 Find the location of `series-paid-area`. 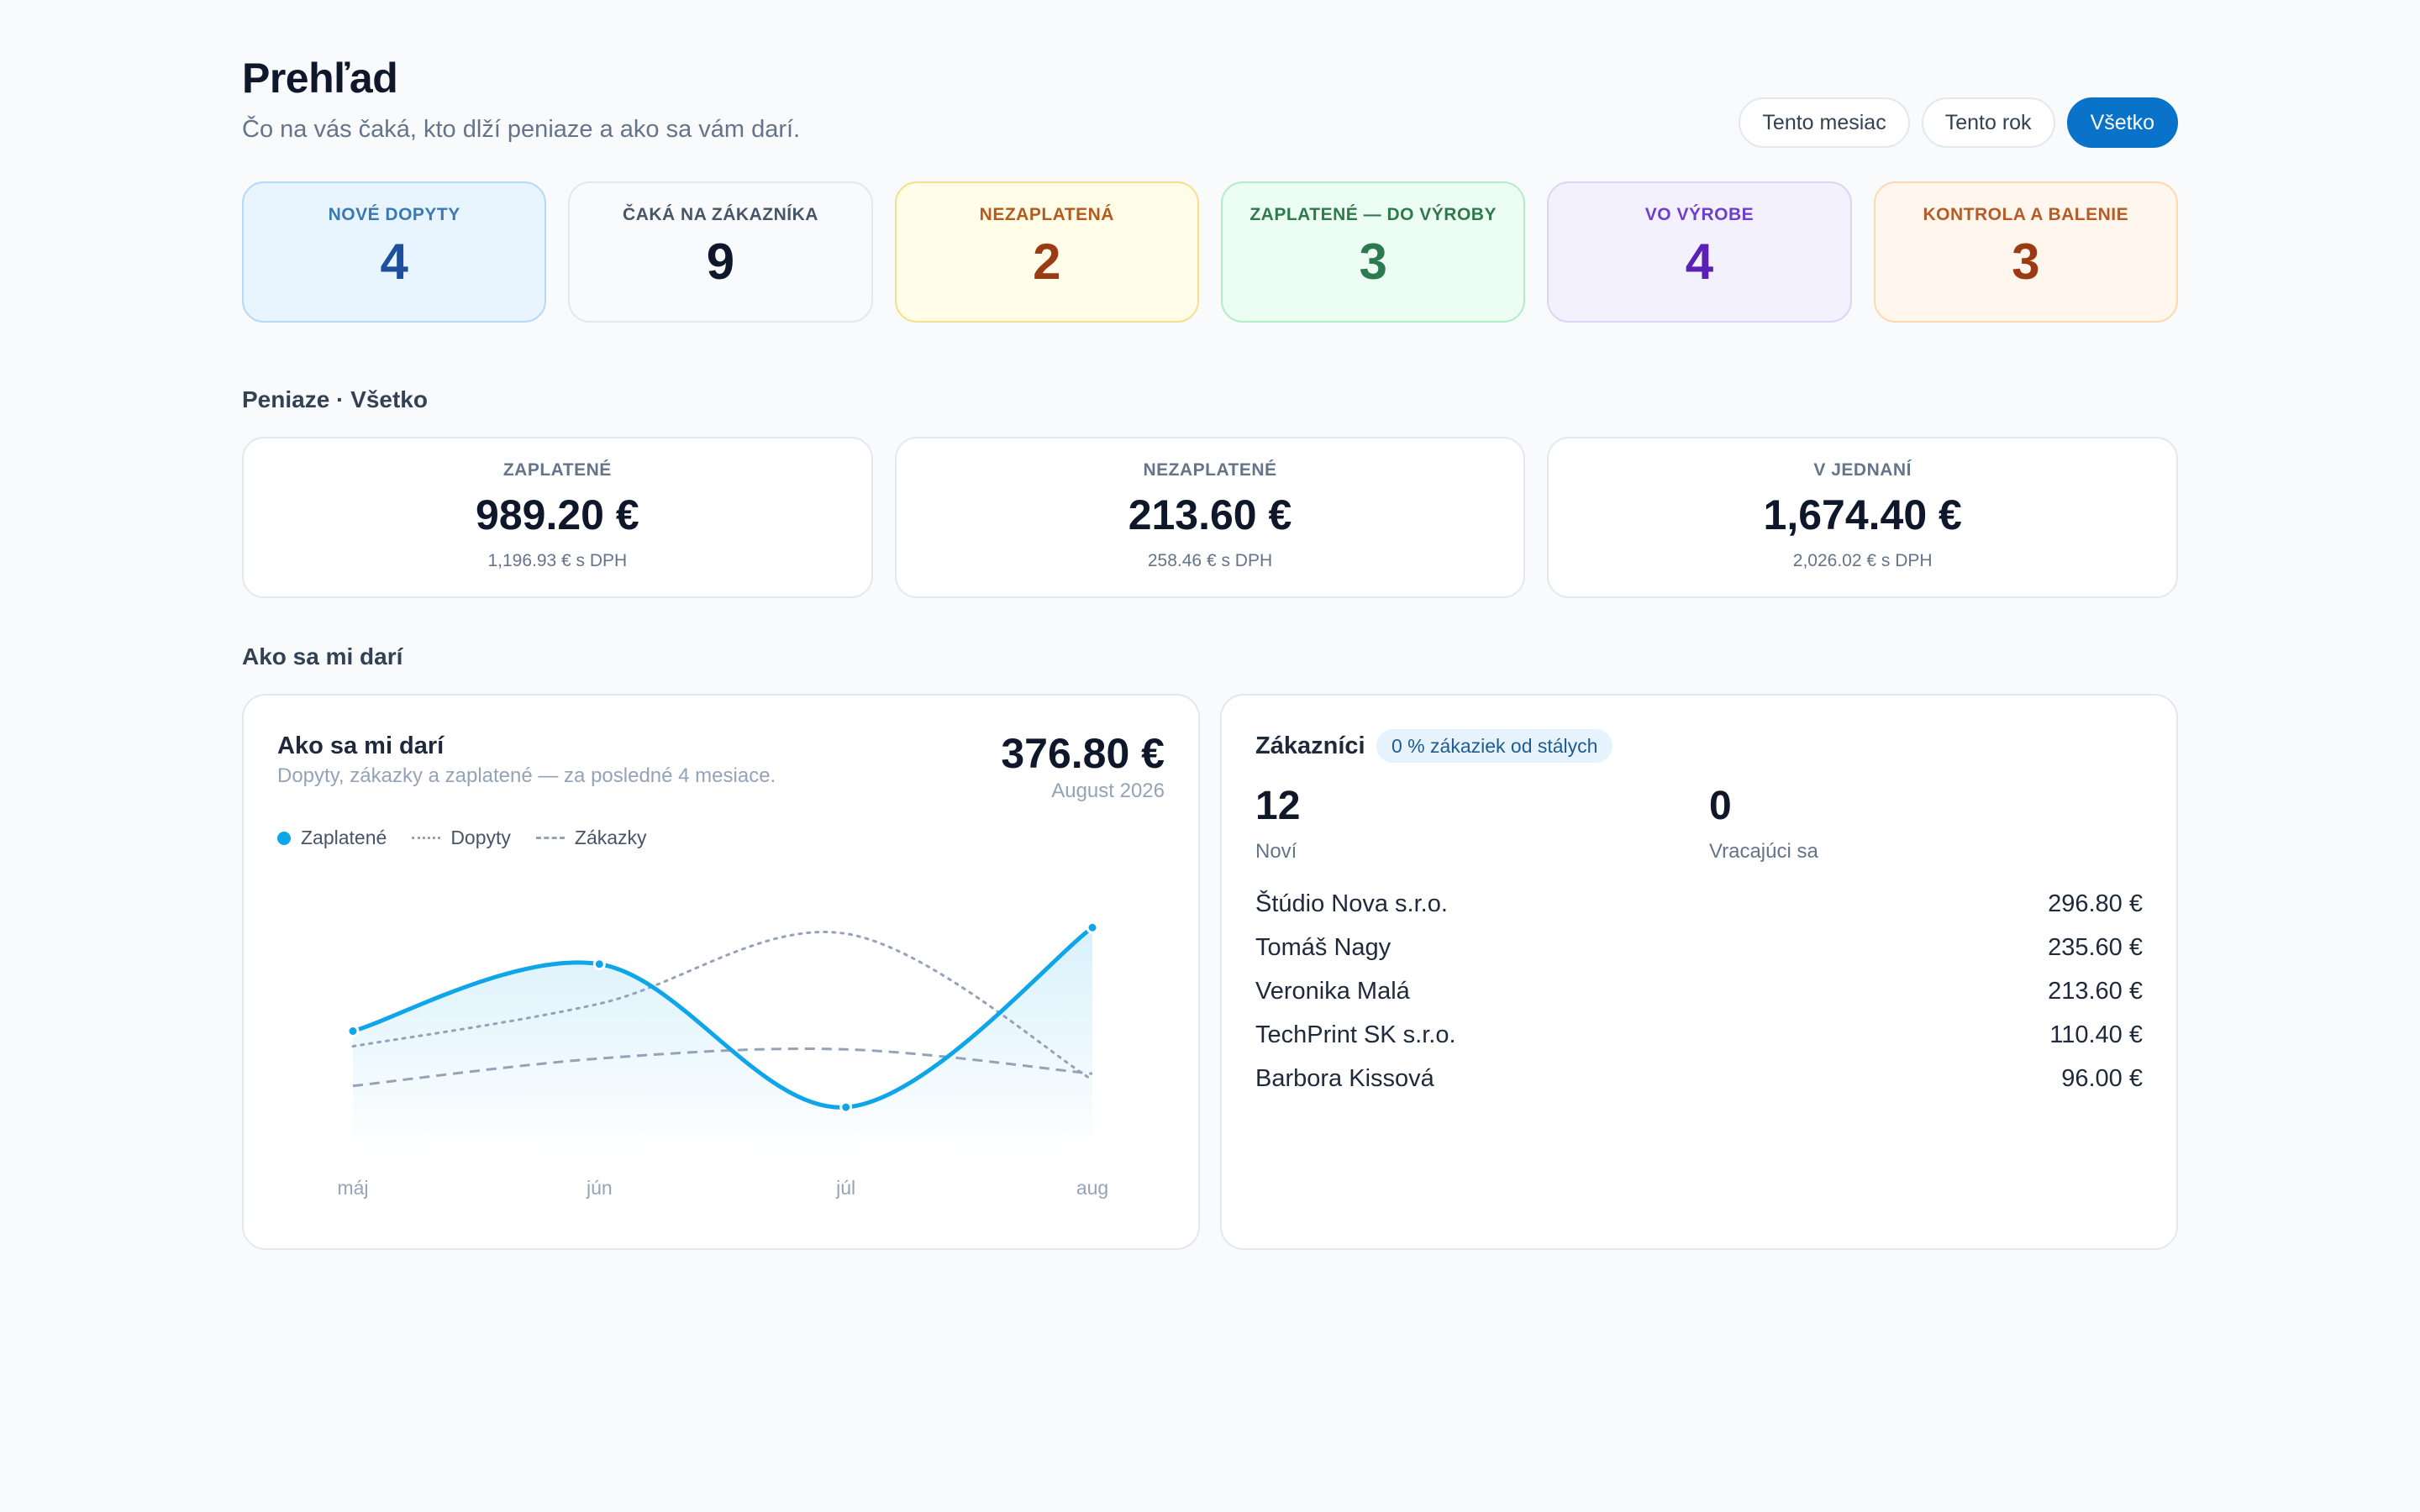

series-paid-area is located at coordinates (722, 1042).